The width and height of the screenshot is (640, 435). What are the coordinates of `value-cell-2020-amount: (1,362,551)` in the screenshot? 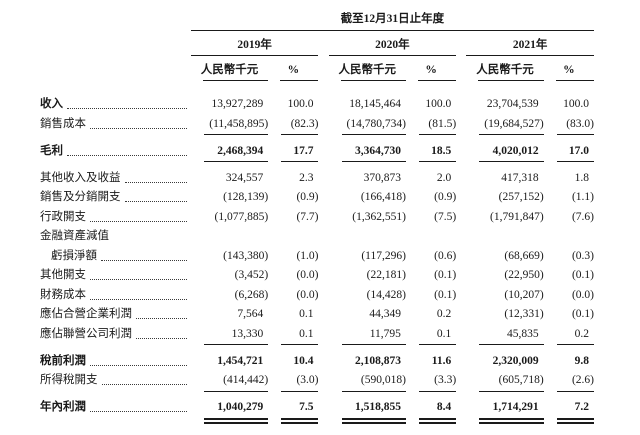 It's located at (379, 216).